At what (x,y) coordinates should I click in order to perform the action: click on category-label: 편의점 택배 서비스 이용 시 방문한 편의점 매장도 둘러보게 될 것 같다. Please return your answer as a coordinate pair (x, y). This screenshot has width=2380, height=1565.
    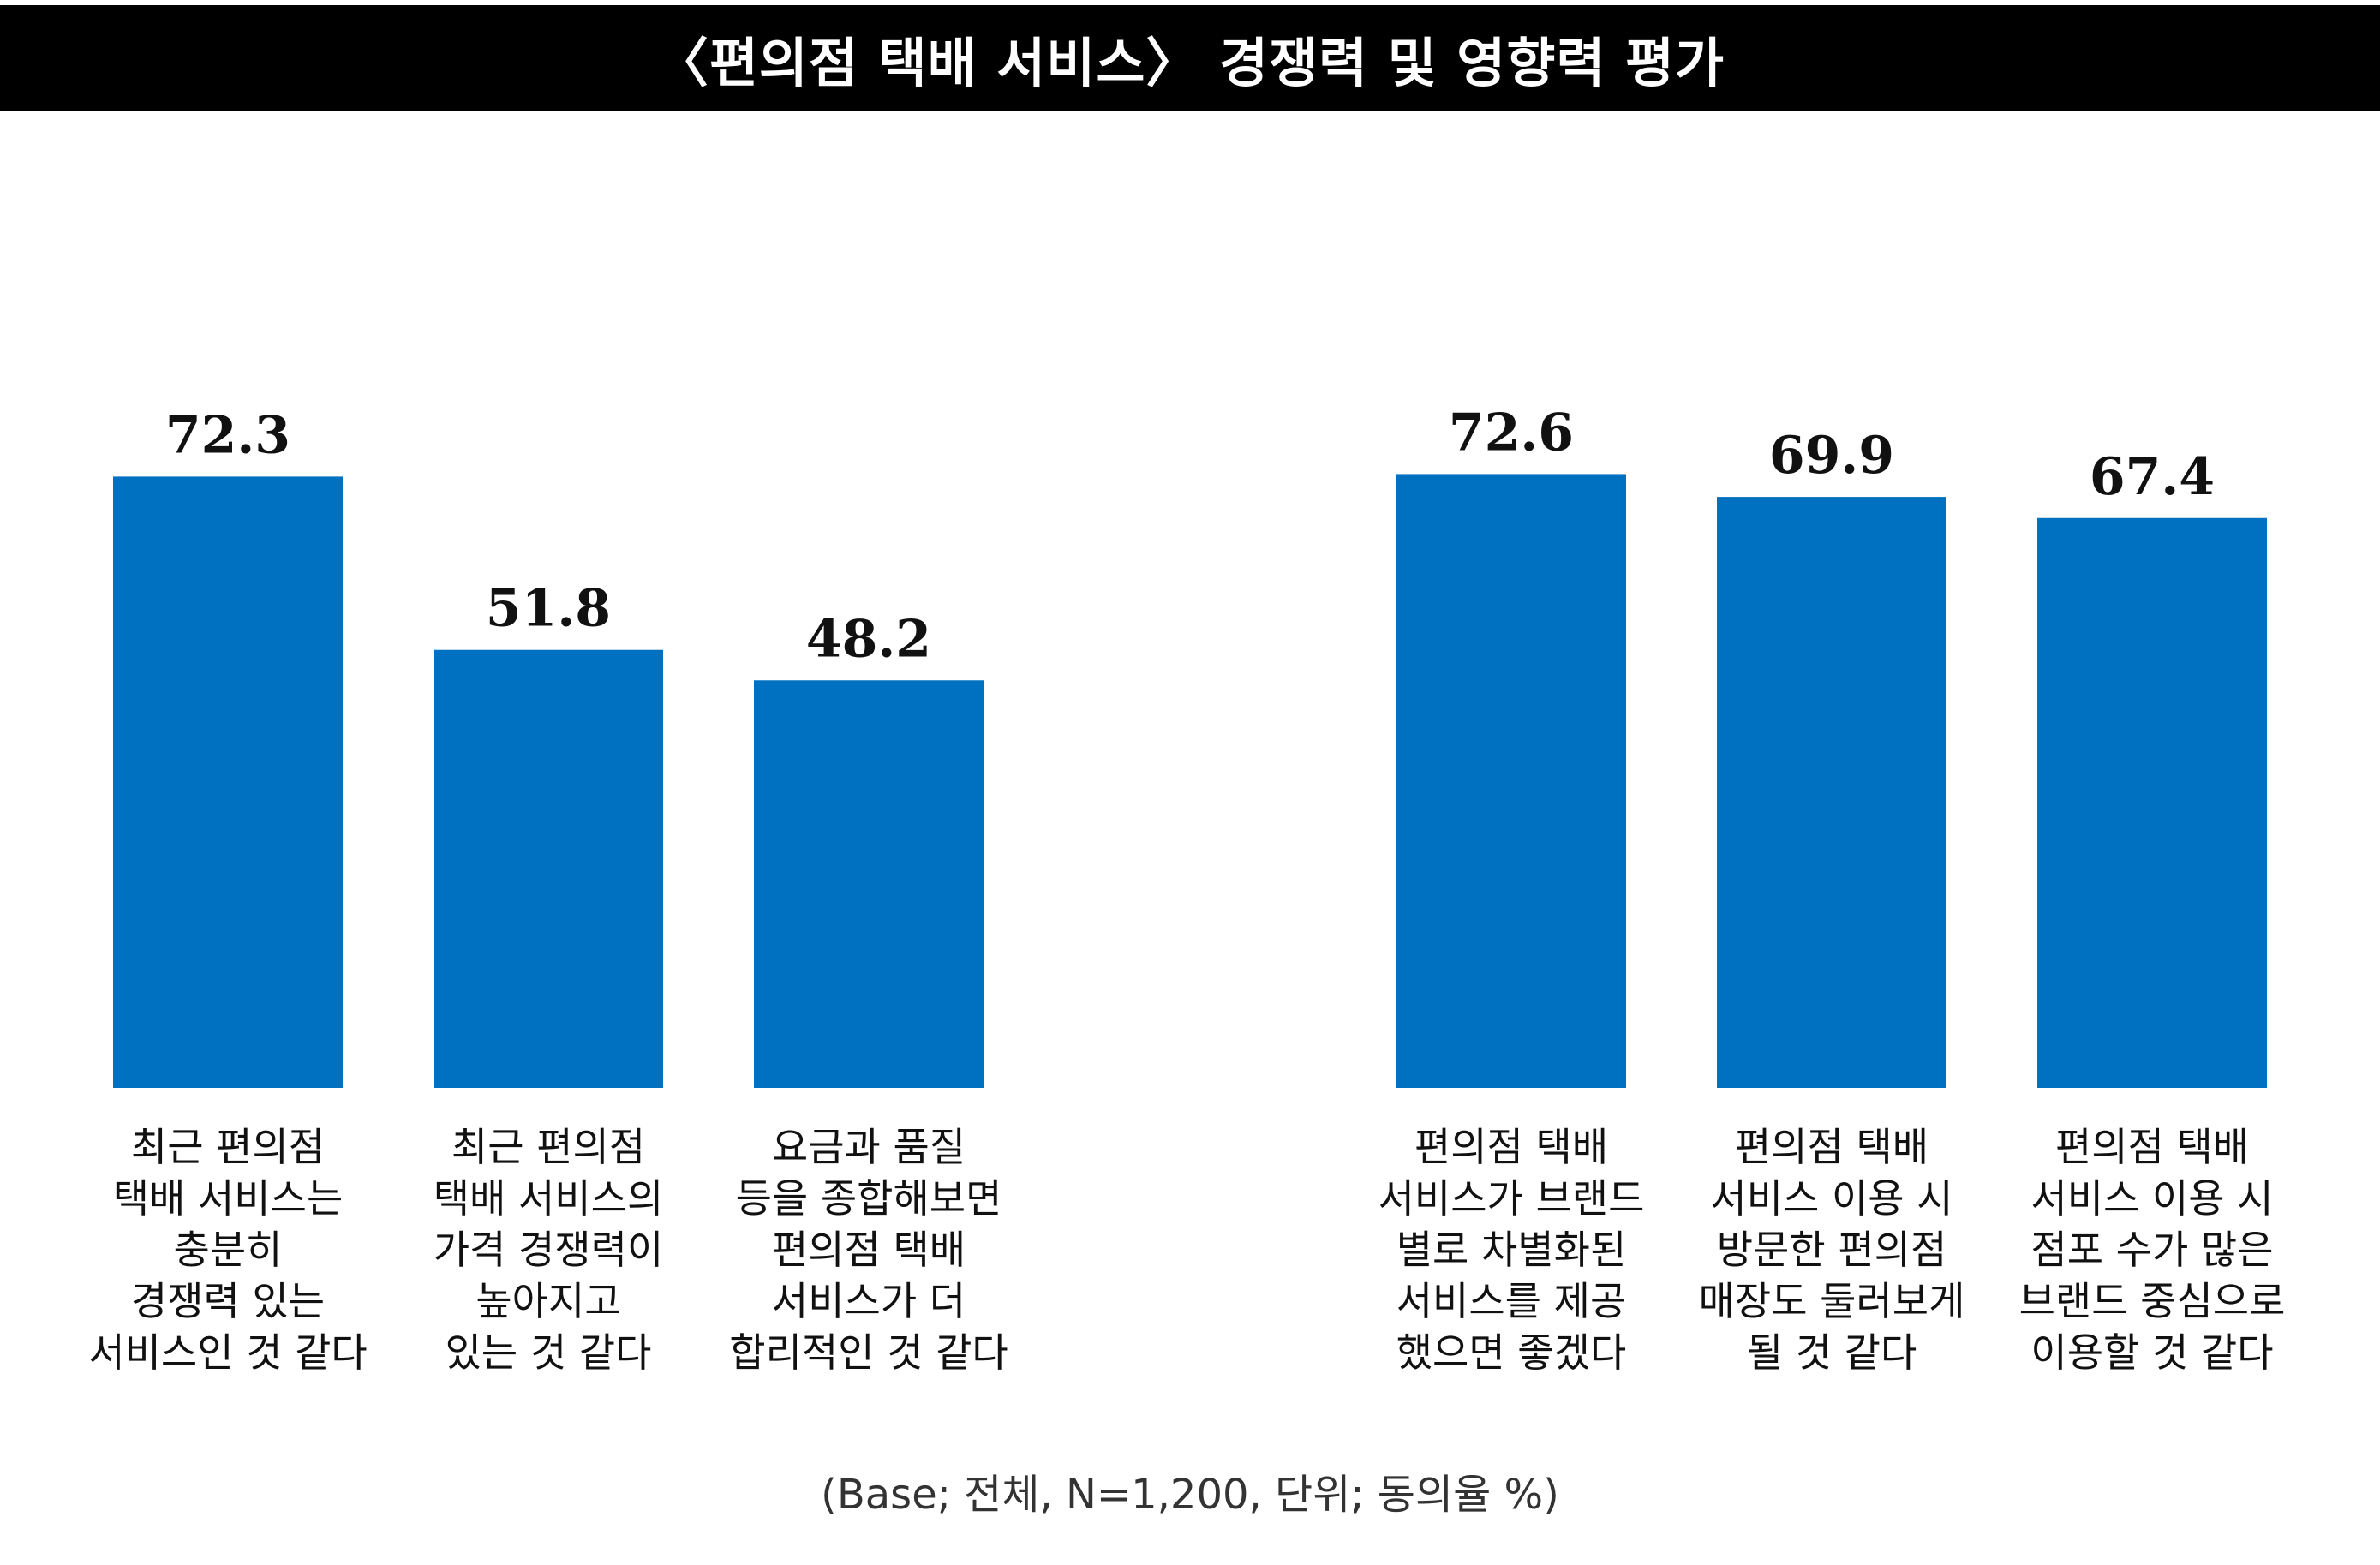
    Looking at the image, I should click on (1832, 1250).